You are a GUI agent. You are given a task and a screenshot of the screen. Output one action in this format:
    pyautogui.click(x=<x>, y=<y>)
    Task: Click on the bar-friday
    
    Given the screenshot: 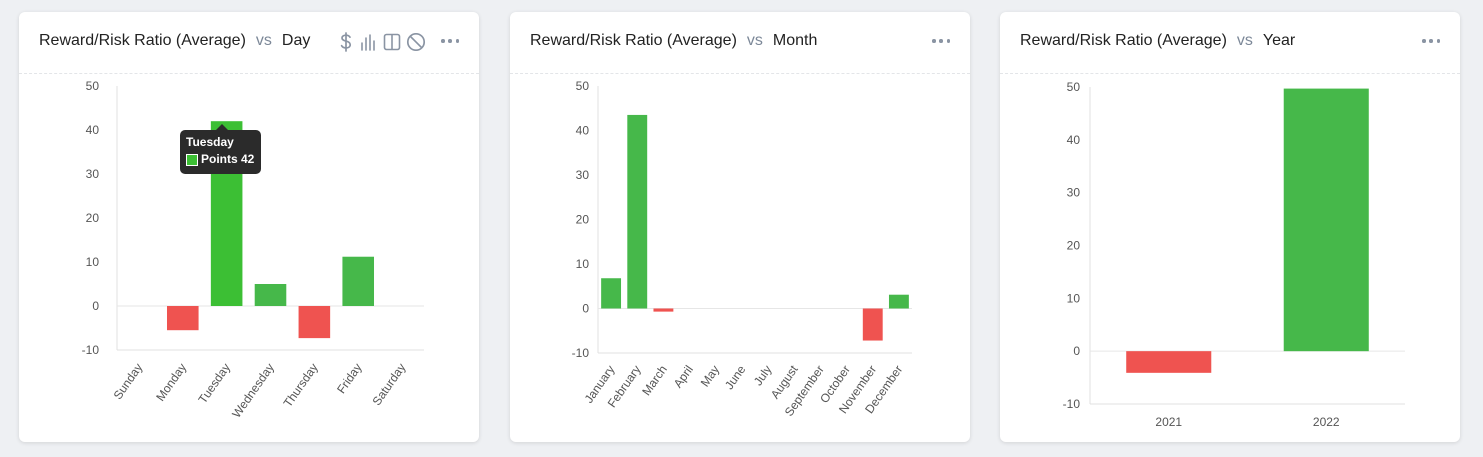 What is the action you would take?
    pyautogui.click(x=358, y=281)
    